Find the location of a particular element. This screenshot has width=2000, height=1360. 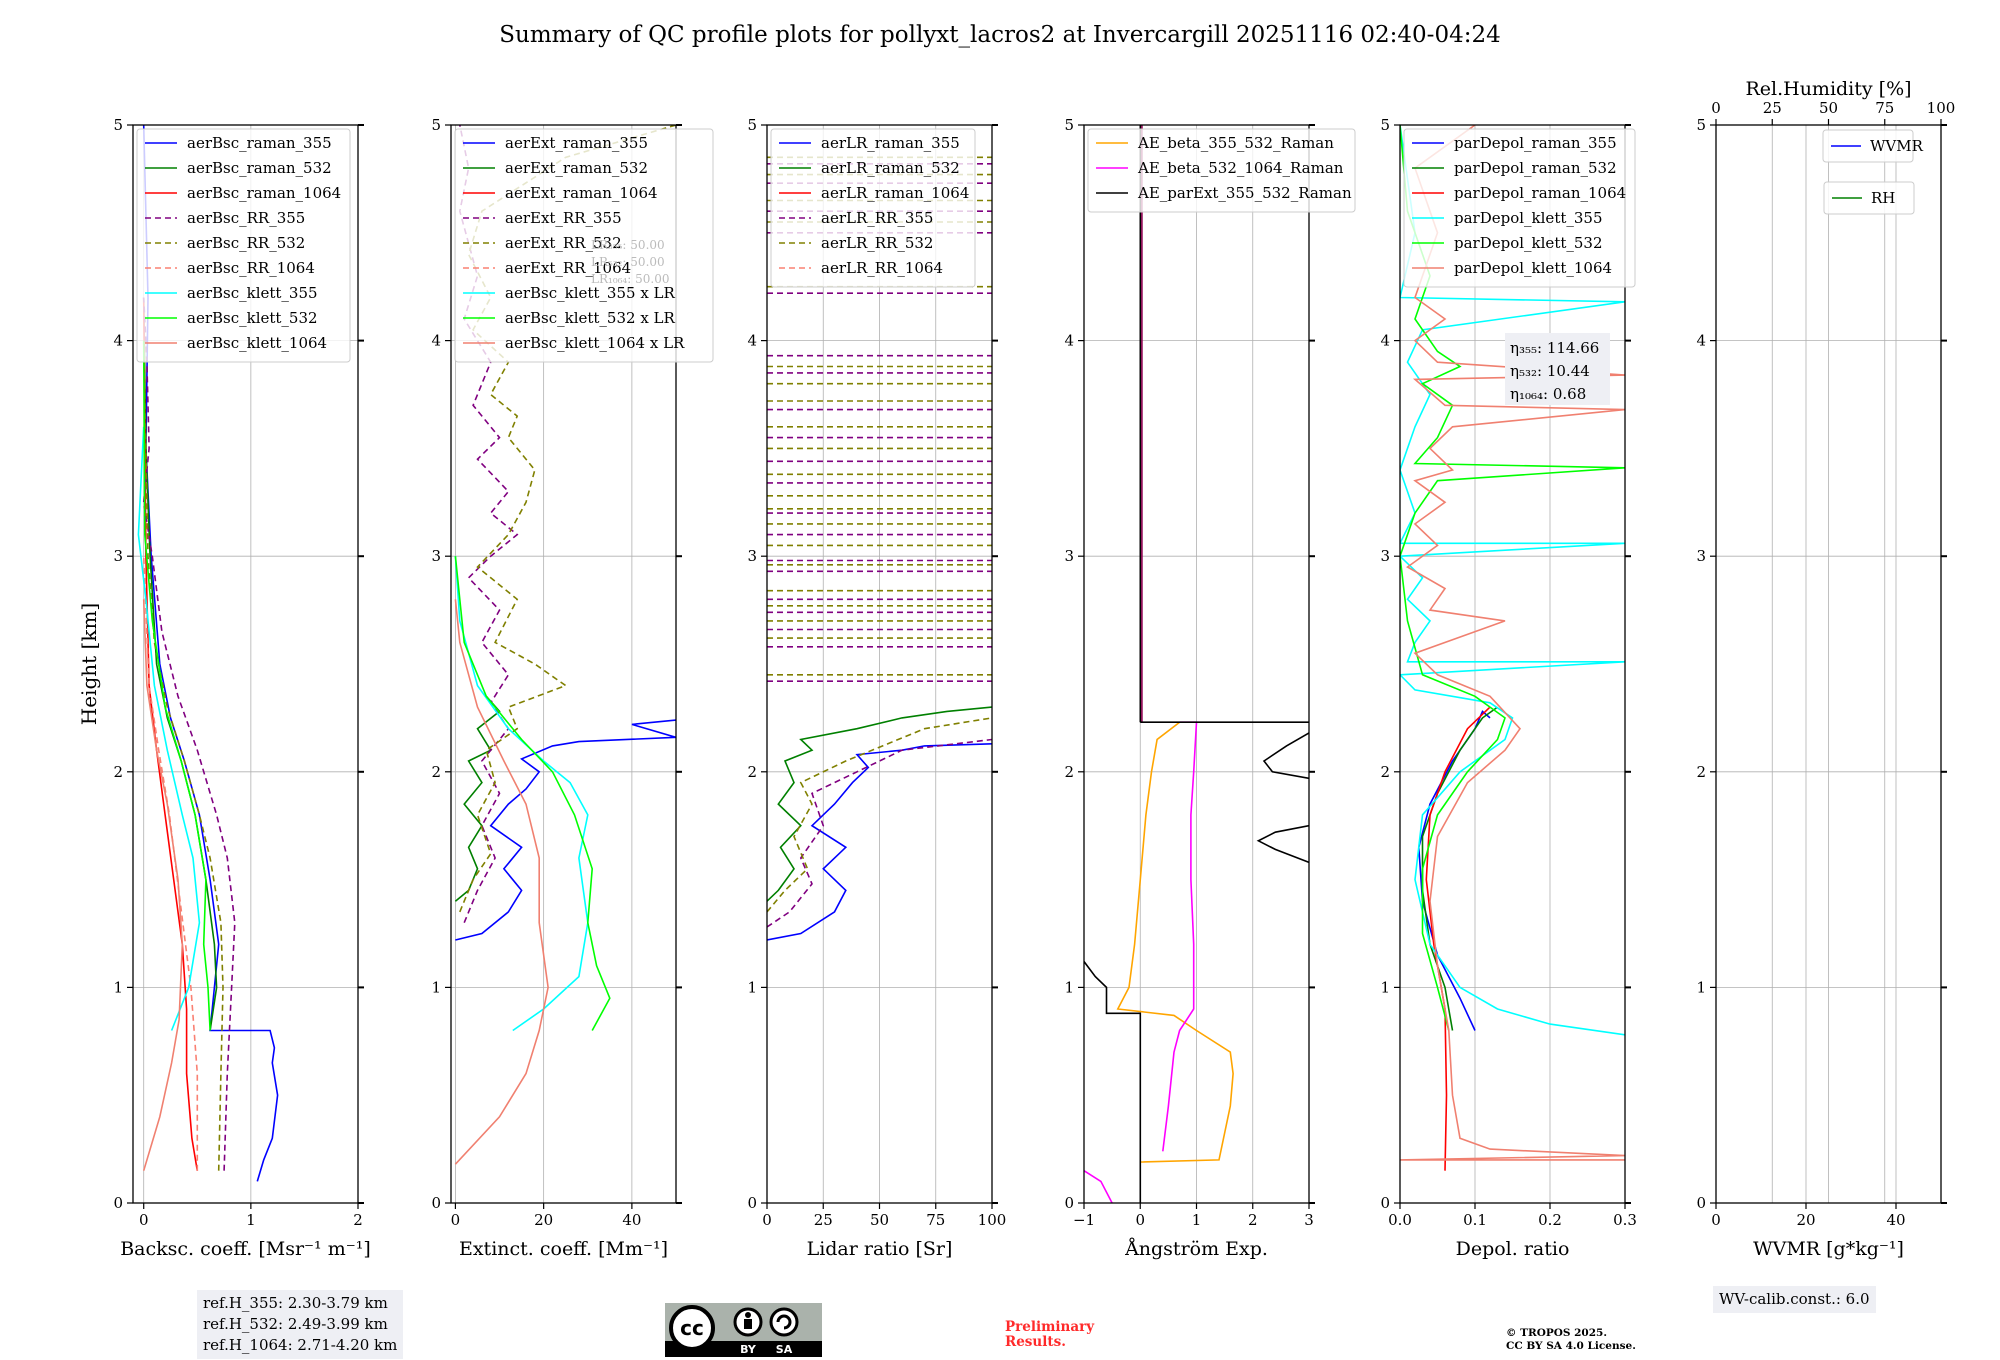

x-tick-label: 25 is located at coordinates (823, 1220).